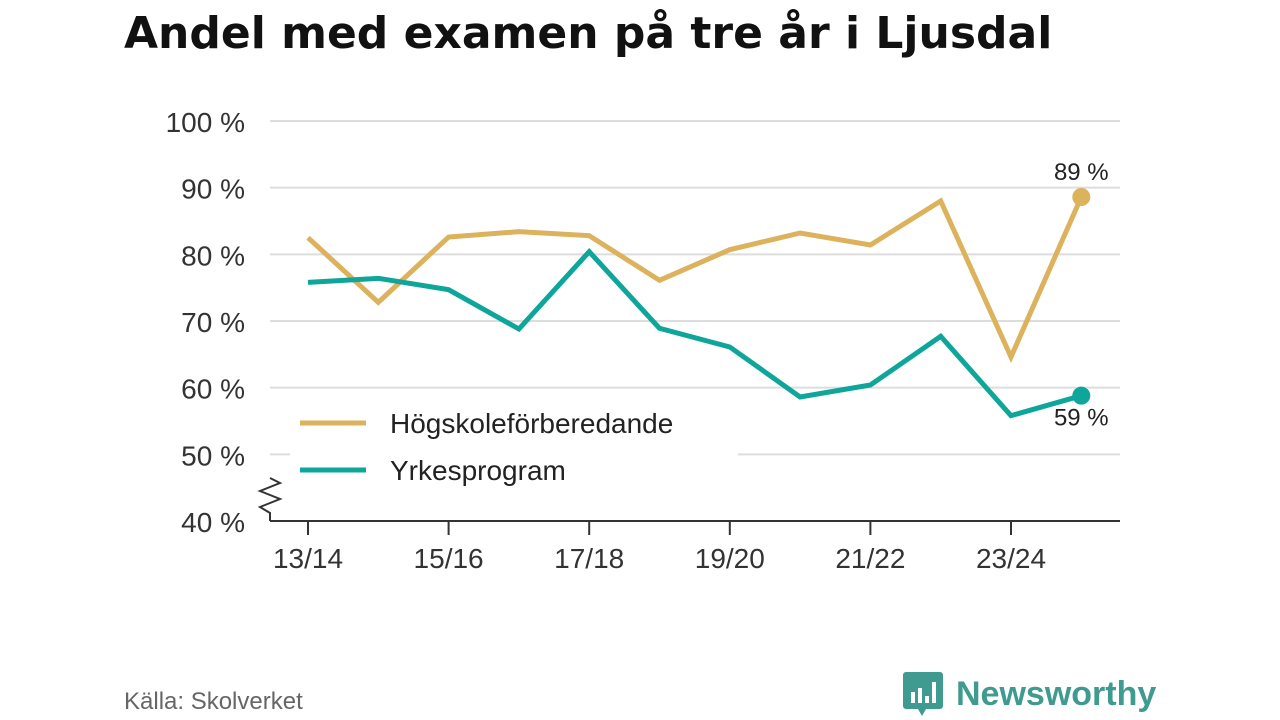  What do you see at coordinates (589, 558) in the screenshot?
I see `x-tick-label: 17/18` at bounding box center [589, 558].